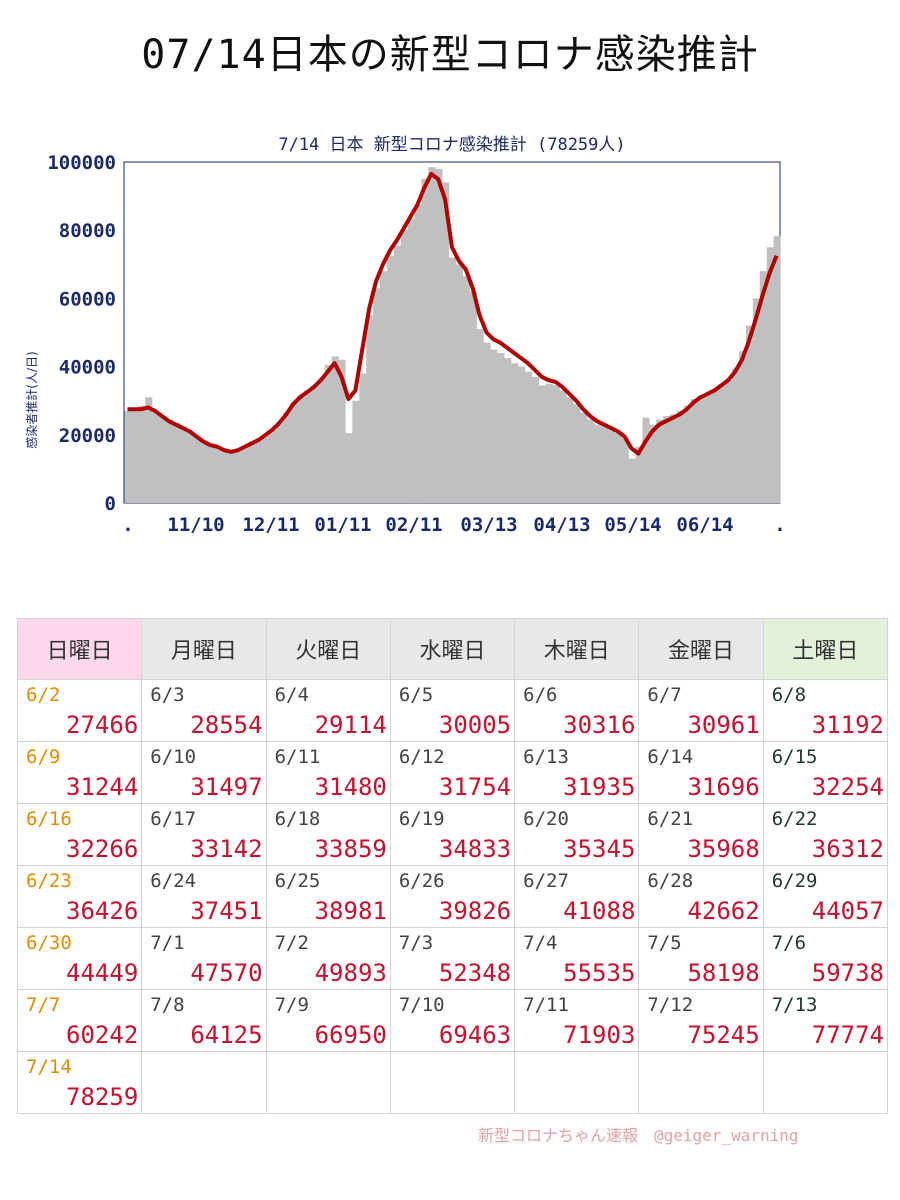 The image size is (900, 1200). I want to click on calendar-day-cell: 6/28 42662, so click(701, 896).